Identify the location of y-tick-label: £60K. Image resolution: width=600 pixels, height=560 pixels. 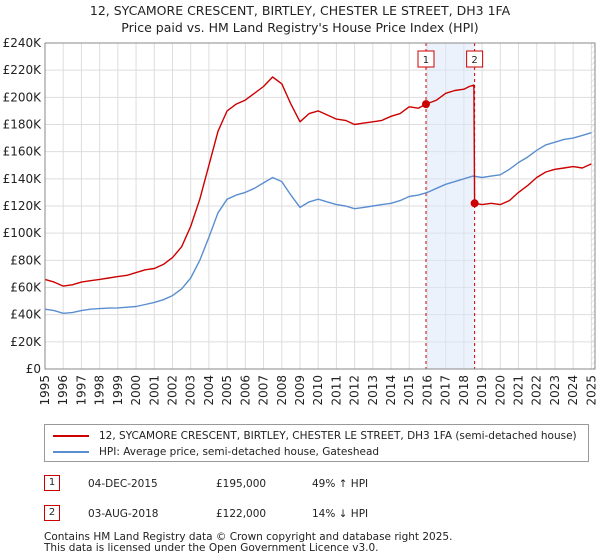
(26, 288).